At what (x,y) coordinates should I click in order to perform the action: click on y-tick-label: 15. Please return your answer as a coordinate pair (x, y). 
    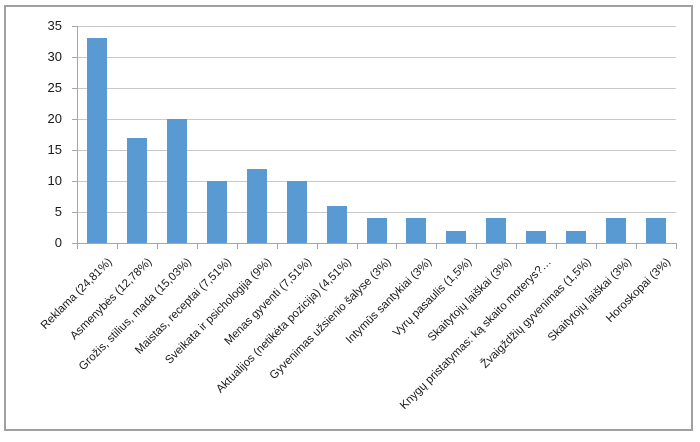
    Looking at the image, I should click on (54, 149).